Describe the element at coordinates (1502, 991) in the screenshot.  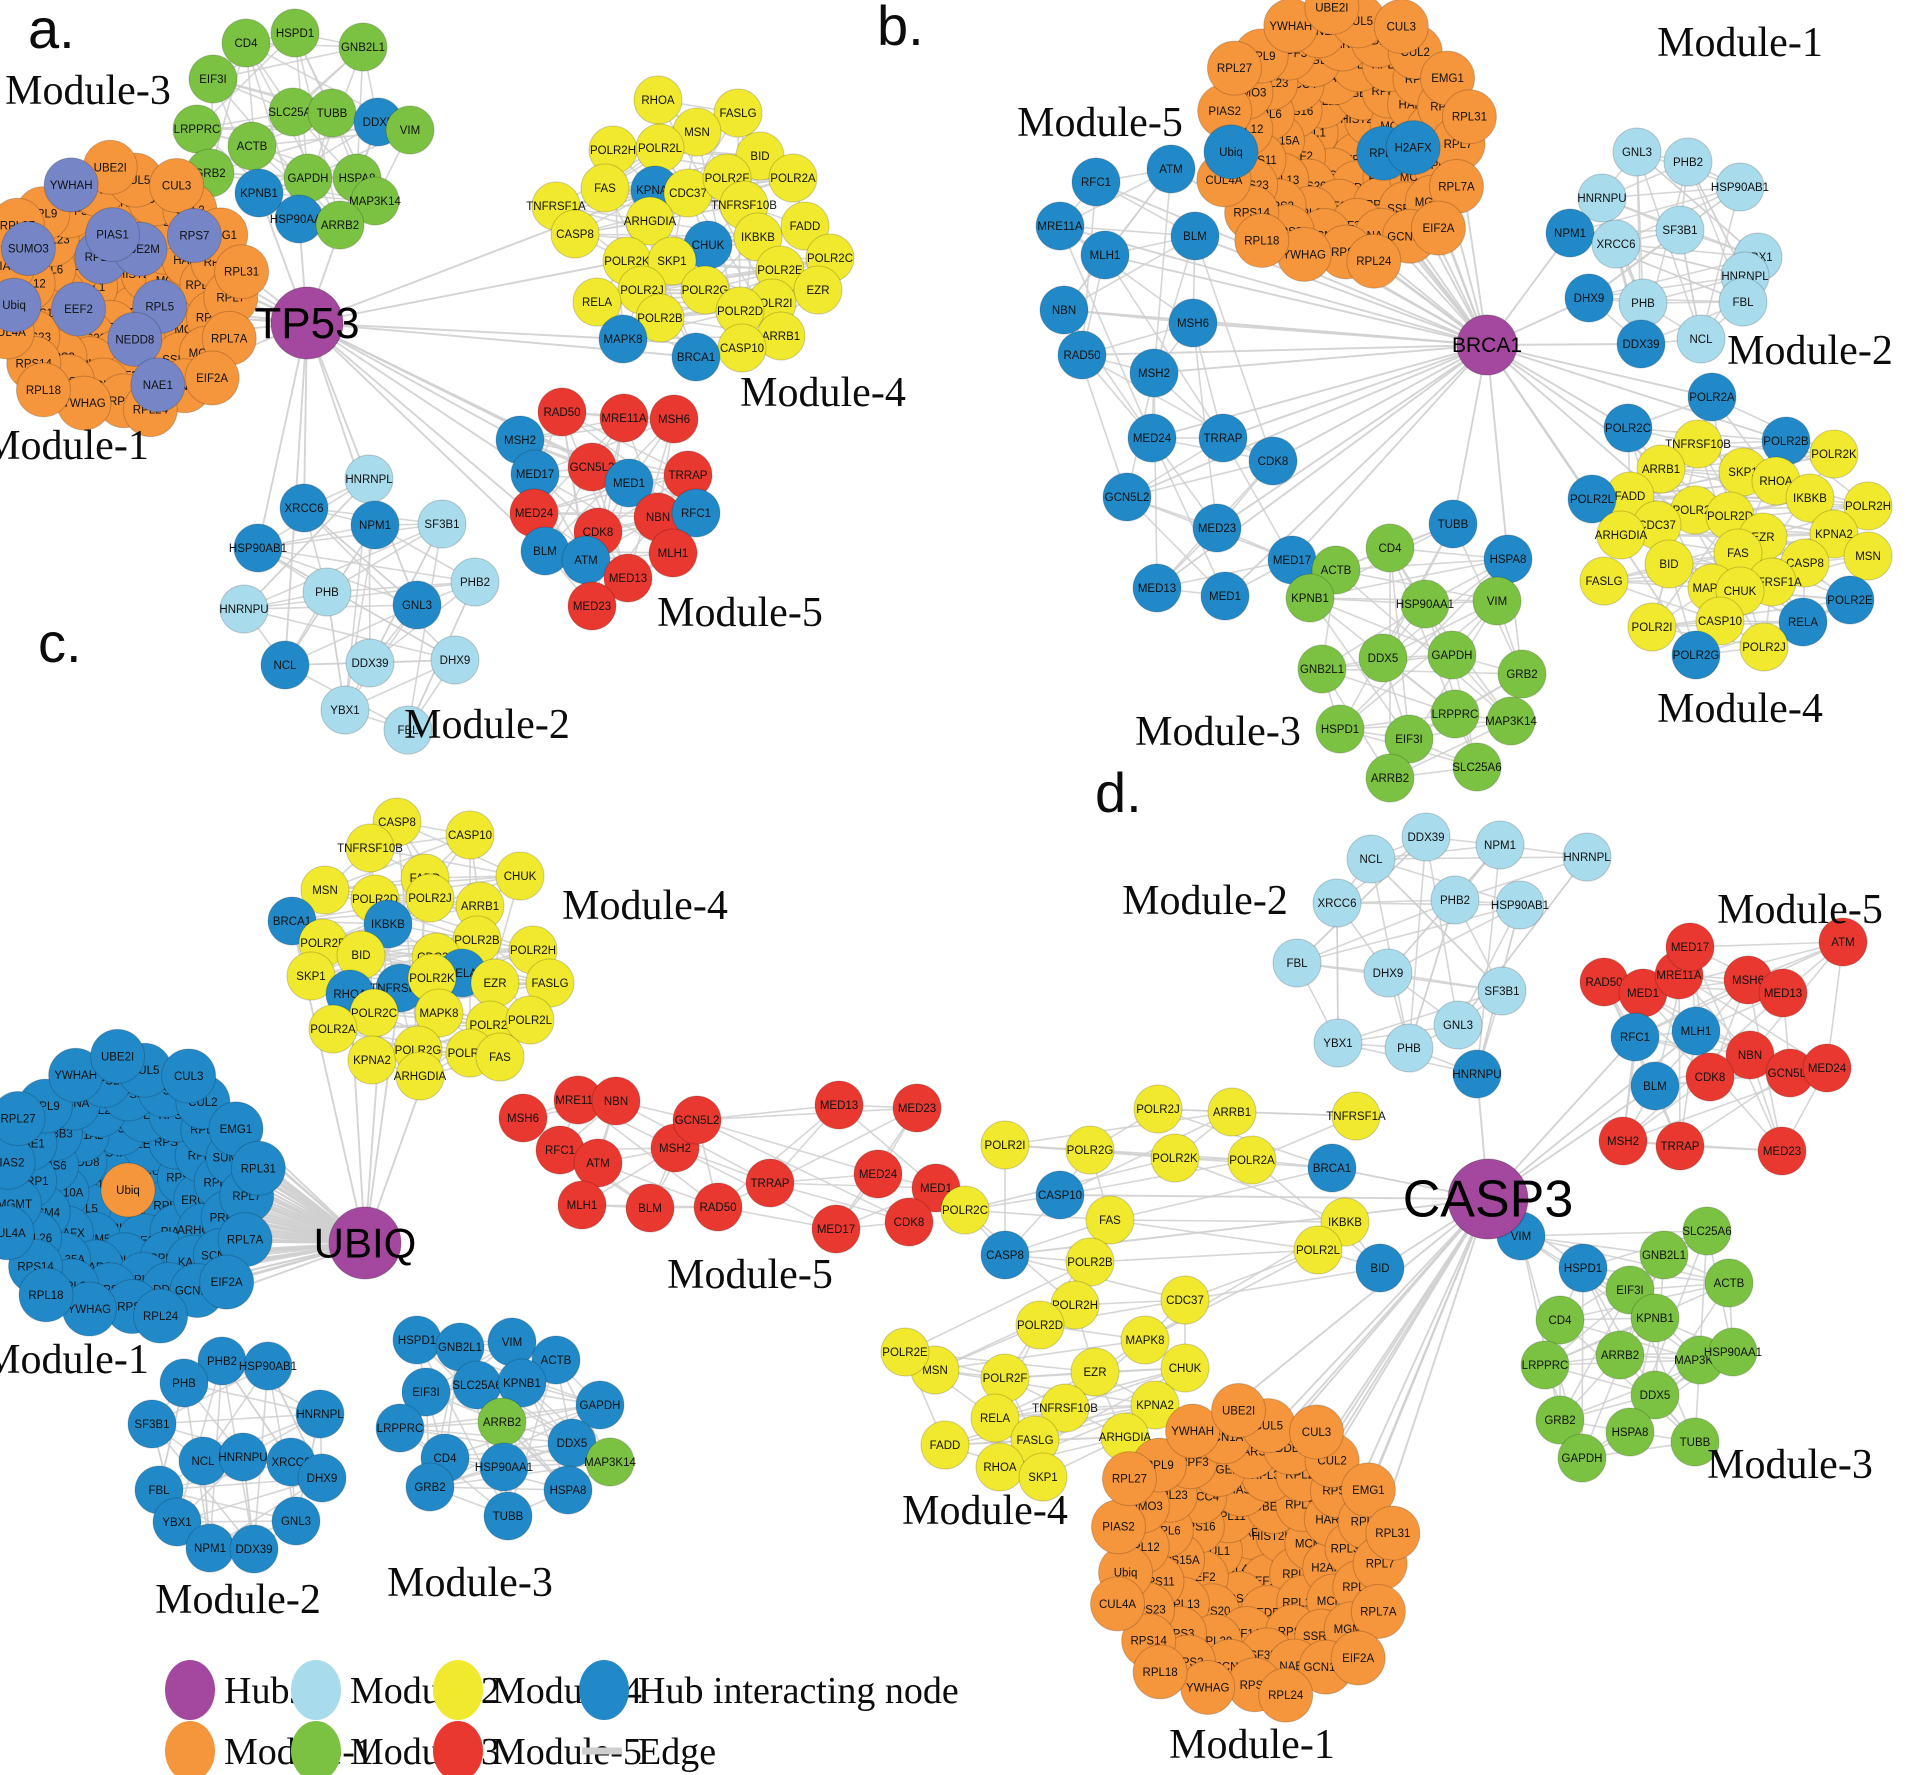
I see `node-SF3B1: SF3B1` at that location.